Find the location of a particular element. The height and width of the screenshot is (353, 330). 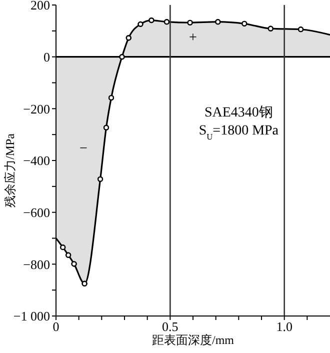

y-tick-label: 200 is located at coordinates (40, 6).